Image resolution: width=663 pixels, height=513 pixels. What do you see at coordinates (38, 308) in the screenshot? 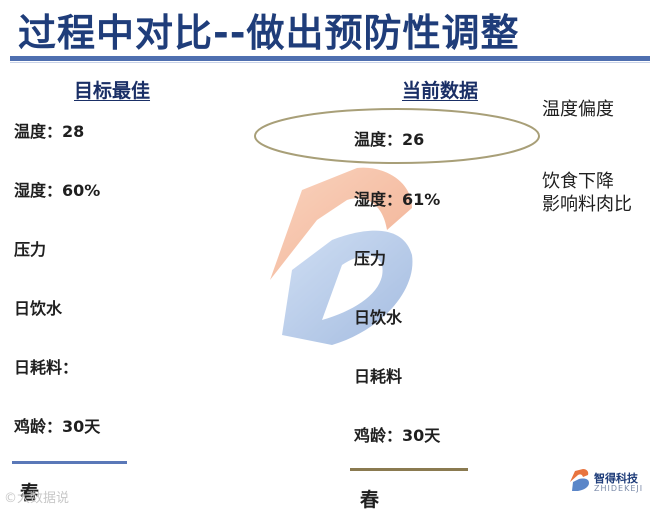
I see `left-row-daily-water: 日饮水` at bounding box center [38, 308].